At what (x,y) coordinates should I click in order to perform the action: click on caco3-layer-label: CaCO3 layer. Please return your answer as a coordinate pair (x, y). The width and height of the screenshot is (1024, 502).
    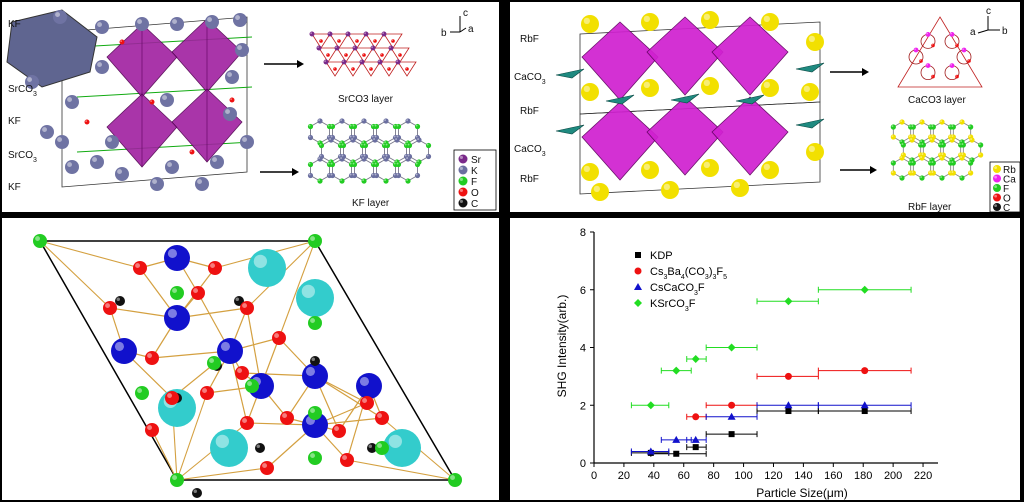
    Looking at the image, I should click on (937, 100).